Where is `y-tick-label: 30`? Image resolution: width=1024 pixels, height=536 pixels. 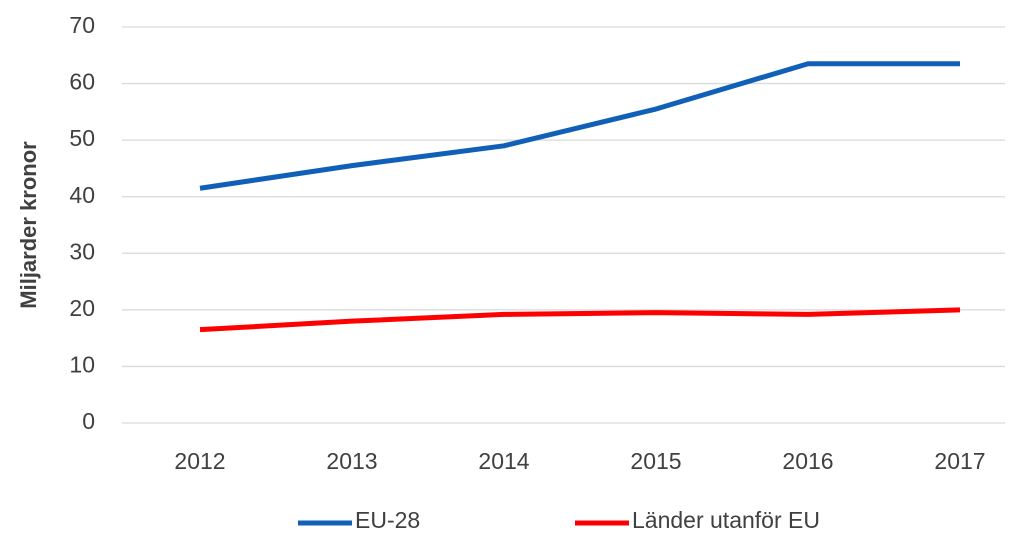 y-tick-label: 30 is located at coordinates (82, 251).